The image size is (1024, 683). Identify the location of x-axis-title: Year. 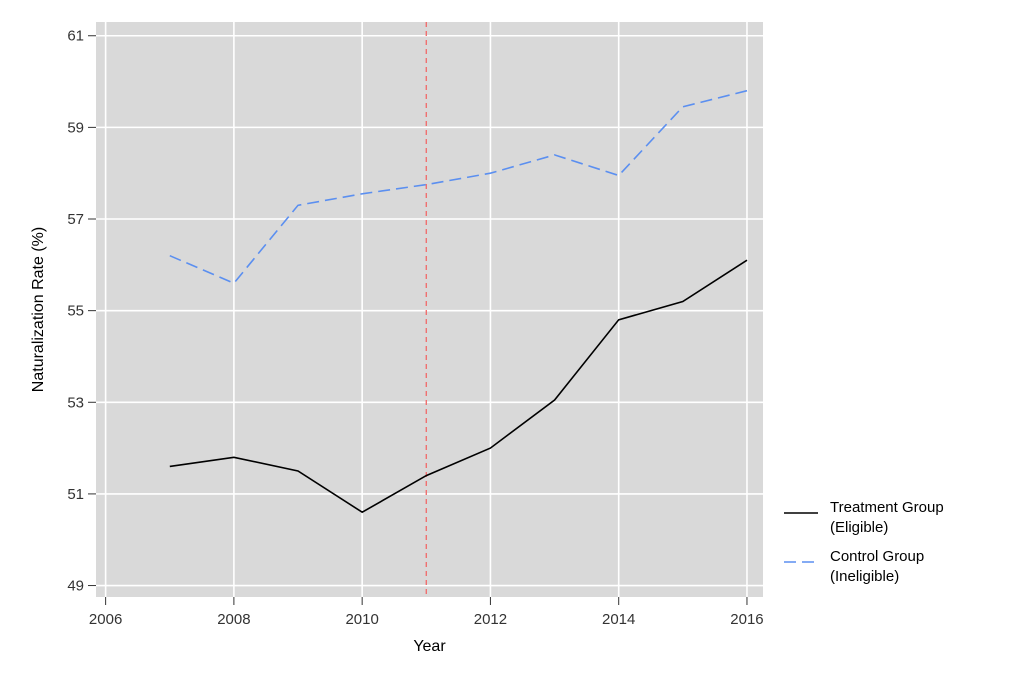
(429, 646).